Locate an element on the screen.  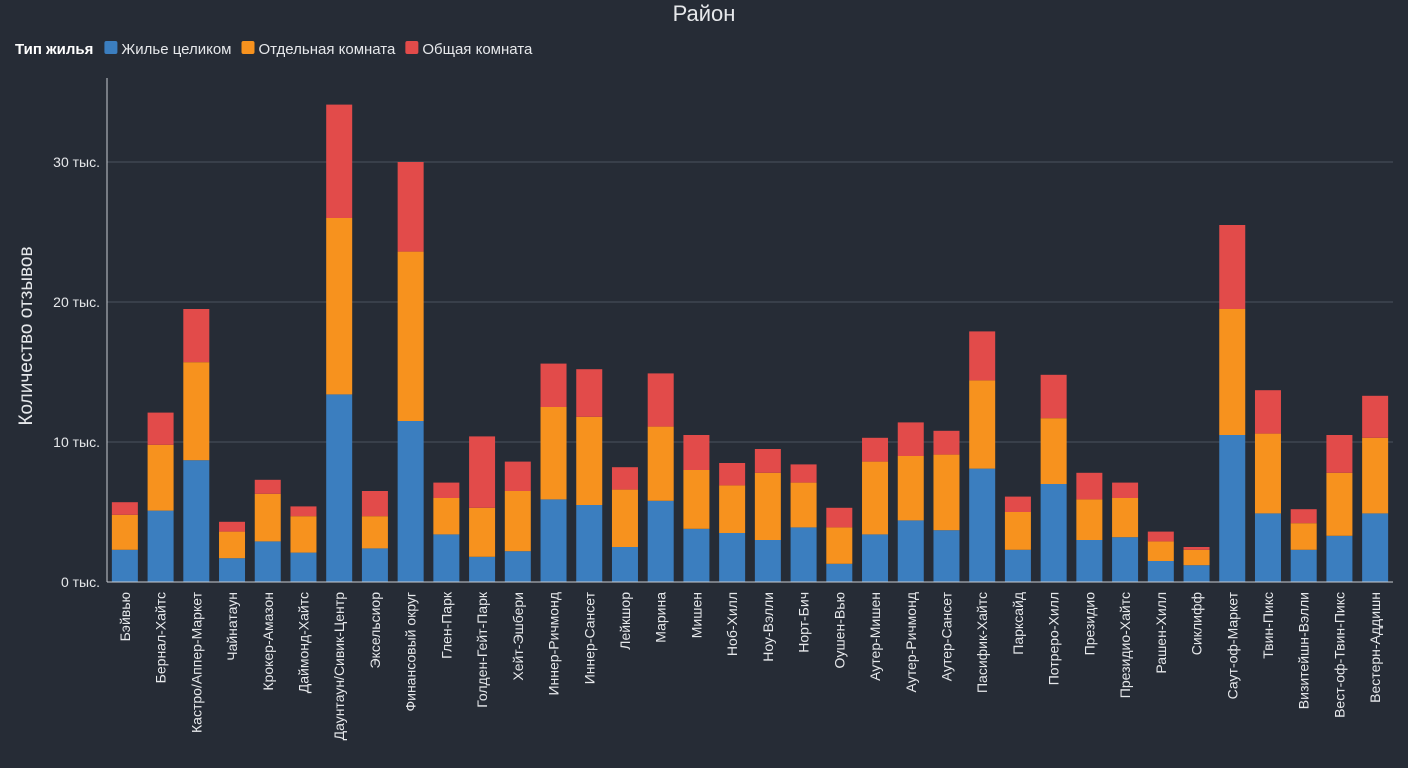
x-tick-label: Норт-Бич is located at coordinates (804, 622).